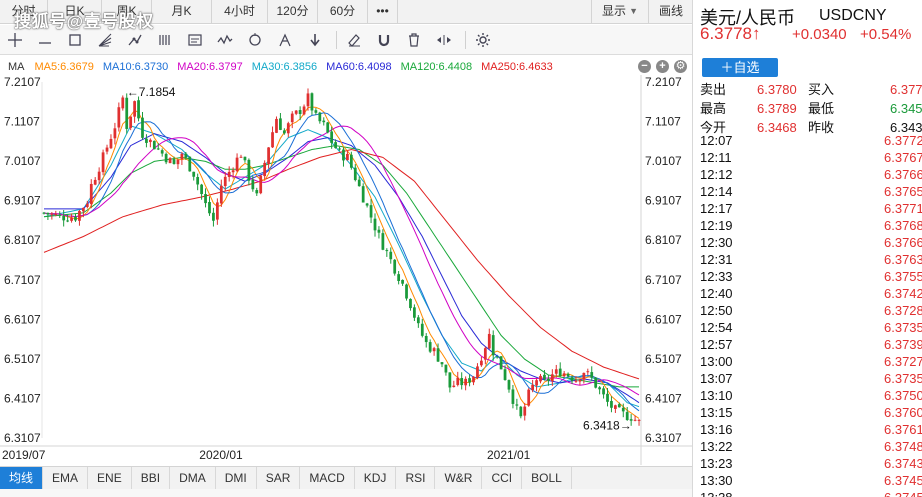 This screenshot has height=497, width=922. I want to click on period-tab: 分时, so click(24, 11).